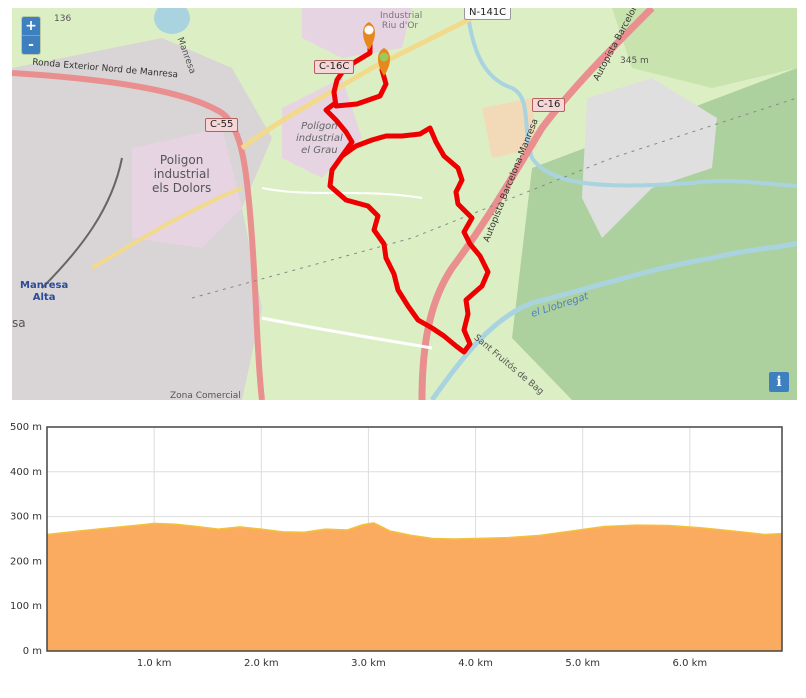 The width and height of the screenshot is (806, 698). Describe the element at coordinates (319, 138) in the screenshot. I see `label-poligon-grau: Polígon industrial el Grau` at that location.